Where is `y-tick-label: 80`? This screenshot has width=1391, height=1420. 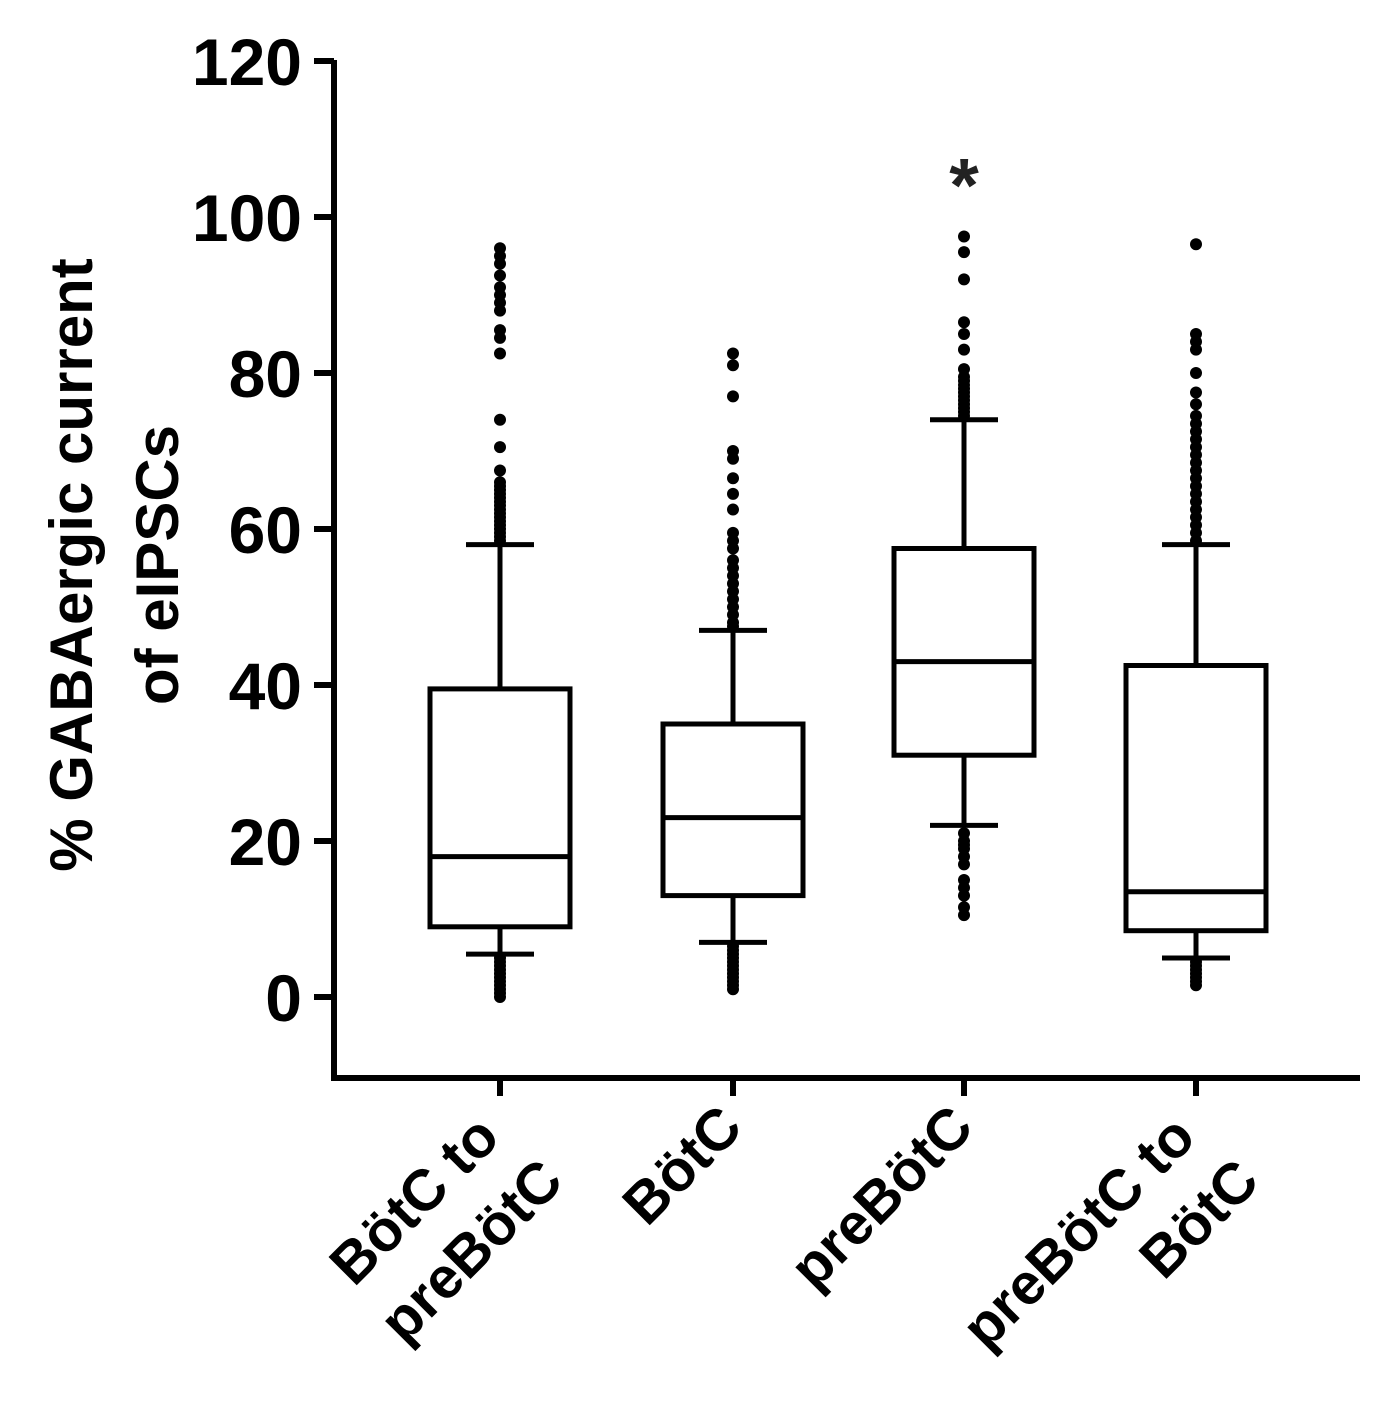
y-tick-label: 80 is located at coordinates (265, 374).